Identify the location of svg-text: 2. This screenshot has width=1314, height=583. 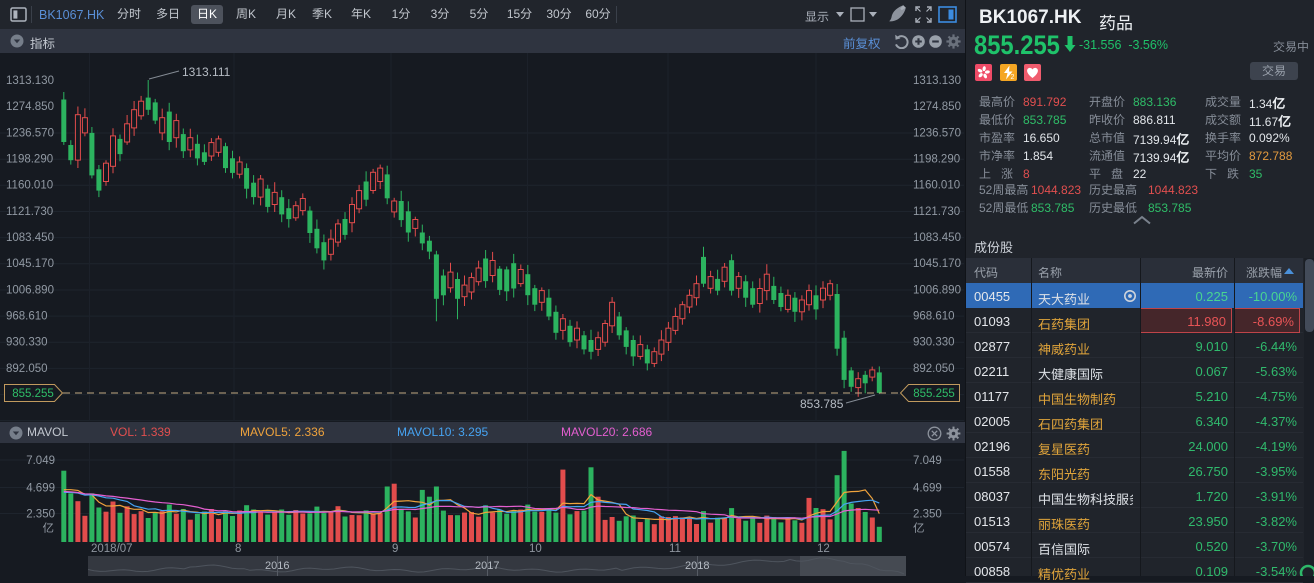
(1013, 77).